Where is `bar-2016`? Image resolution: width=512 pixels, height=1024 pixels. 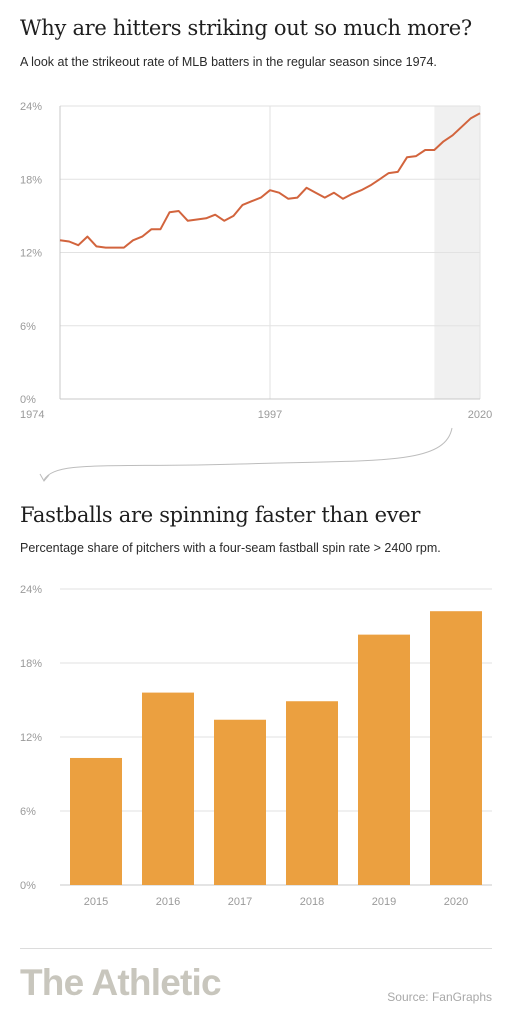
bar-2016 is located at coordinates (168, 788).